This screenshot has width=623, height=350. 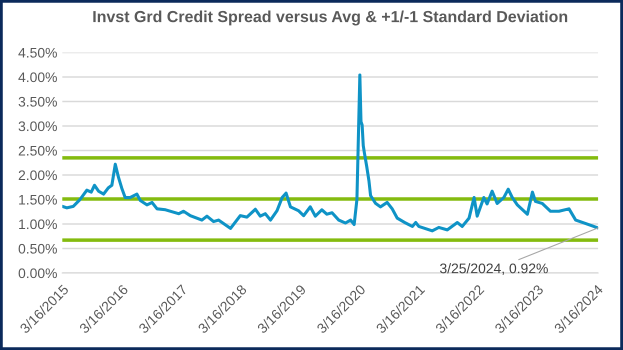 What do you see at coordinates (37, 77) in the screenshot?
I see `y-tick-label: 4.00%` at bounding box center [37, 77].